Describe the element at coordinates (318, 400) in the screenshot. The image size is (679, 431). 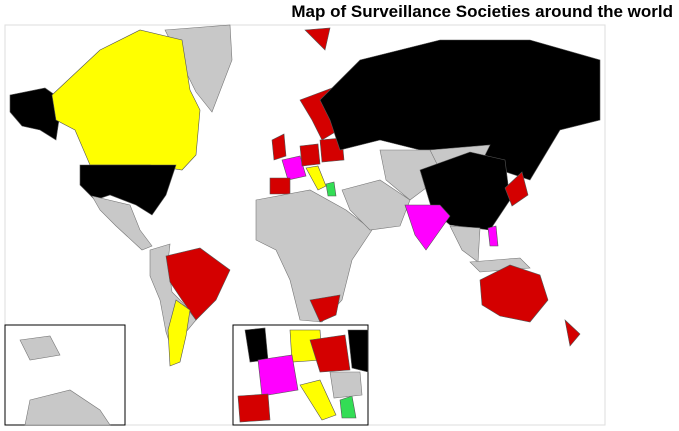
I see `inset-italy` at that location.